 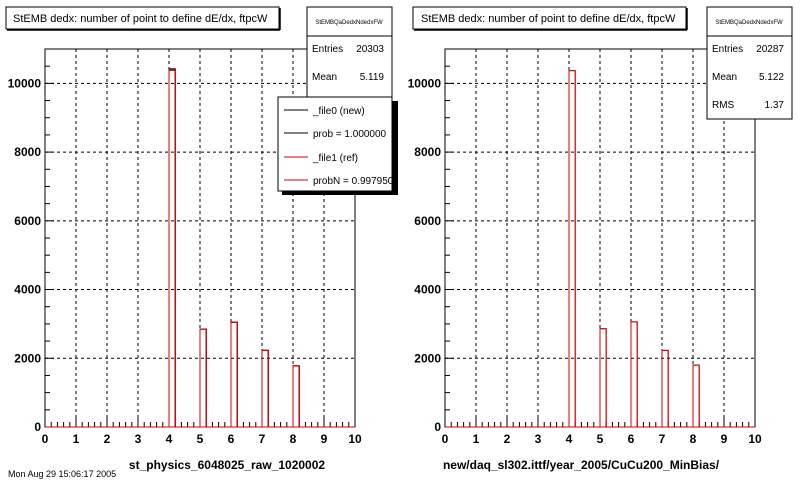 I want to click on stats-label-rms: RMS, so click(x=723, y=105).